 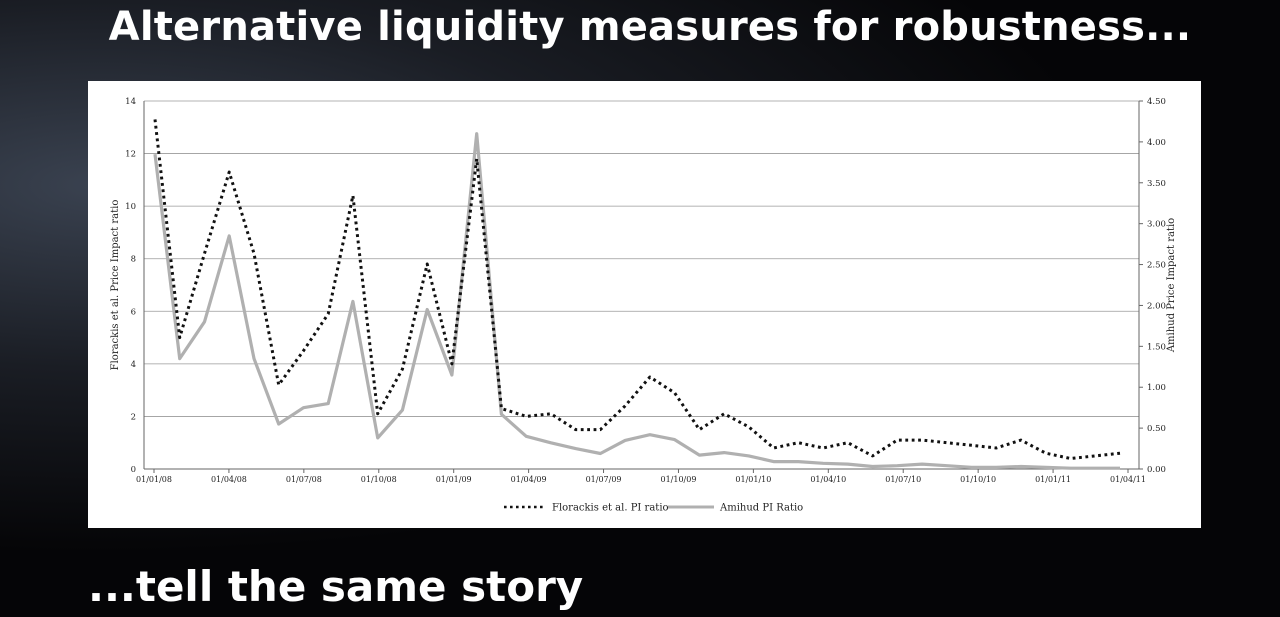 What do you see at coordinates (1156, 347) in the screenshot?
I see `right-tick-label: 1.50` at bounding box center [1156, 347].